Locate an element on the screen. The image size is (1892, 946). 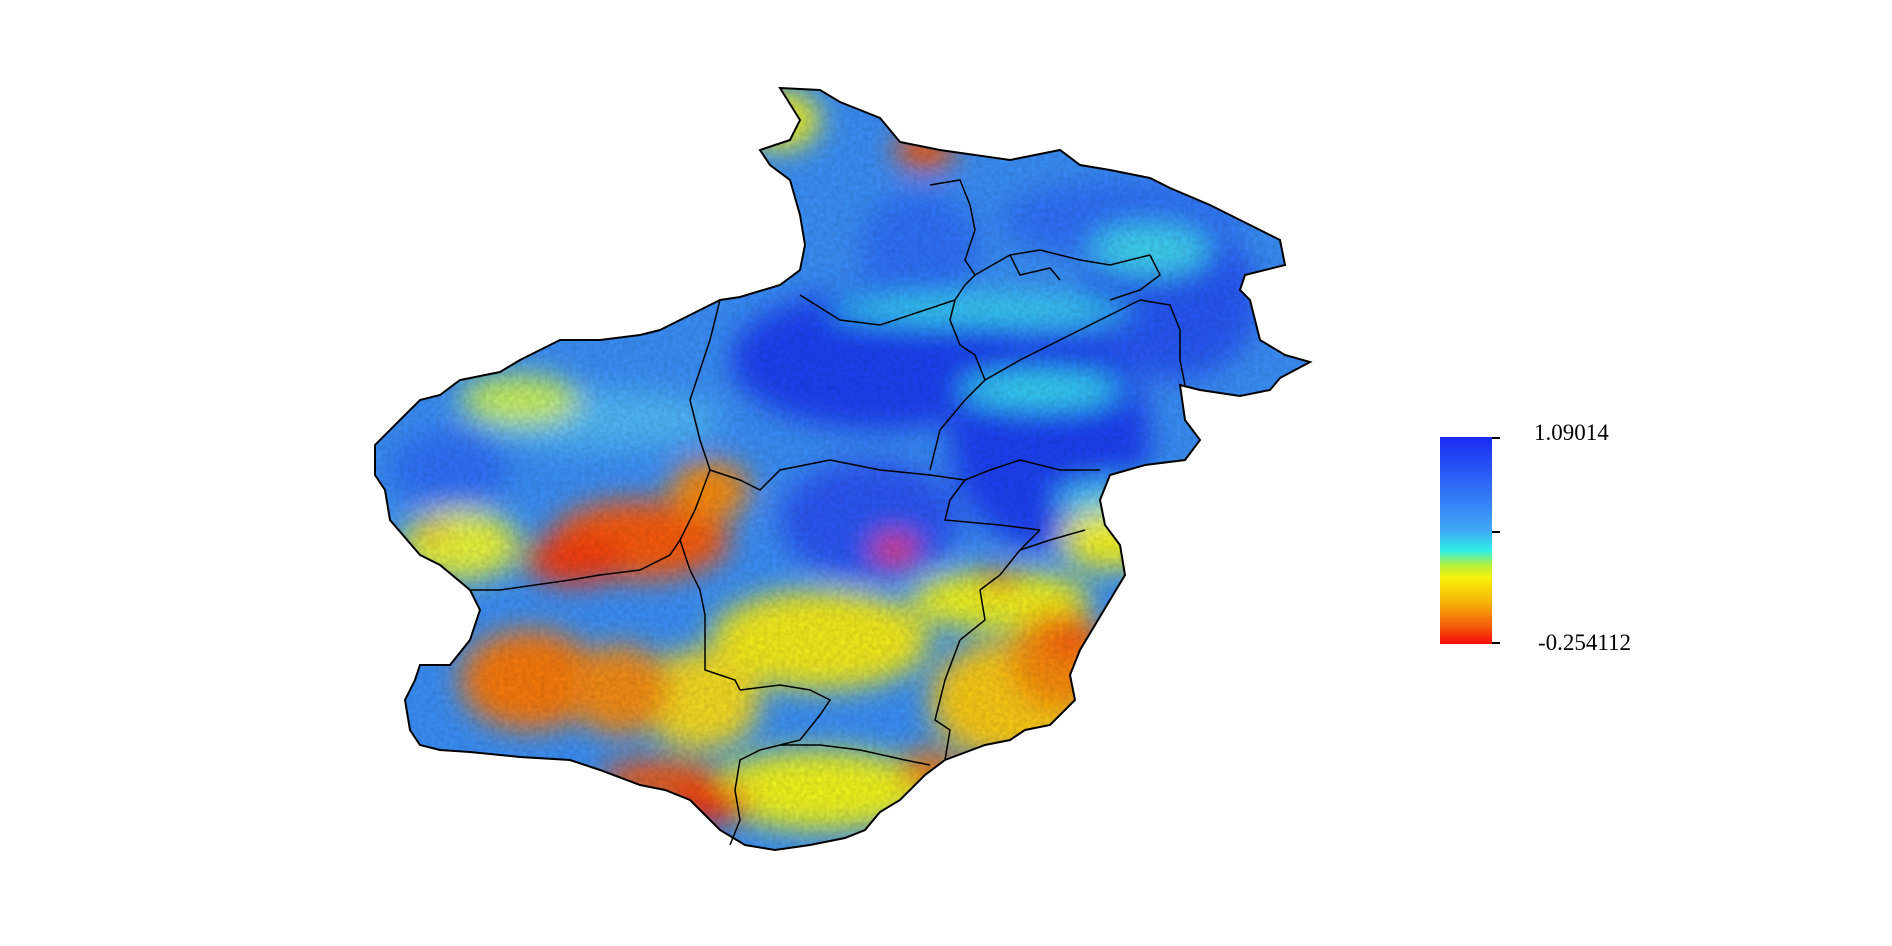
legend-min-label: -0.254112 is located at coordinates (1585, 642).